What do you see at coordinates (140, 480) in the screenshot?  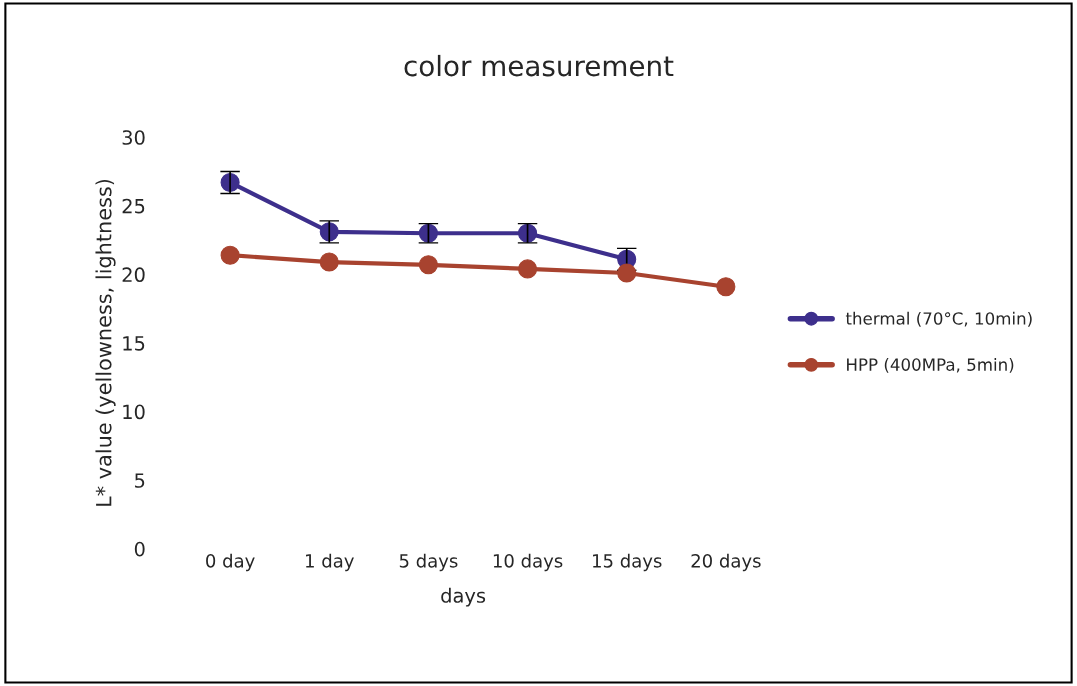 I see `y-tick-label: 5` at bounding box center [140, 480].